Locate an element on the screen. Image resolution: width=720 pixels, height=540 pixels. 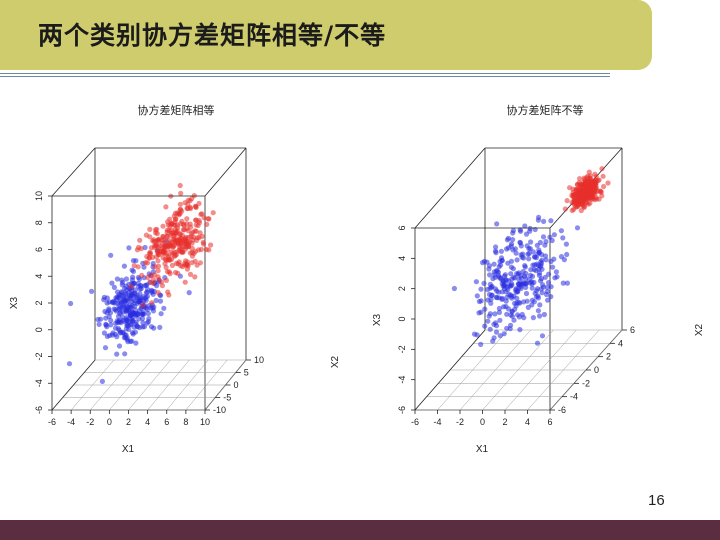
chart1-title: 协方差矩阵相等 is located at coordinates (176, 110).